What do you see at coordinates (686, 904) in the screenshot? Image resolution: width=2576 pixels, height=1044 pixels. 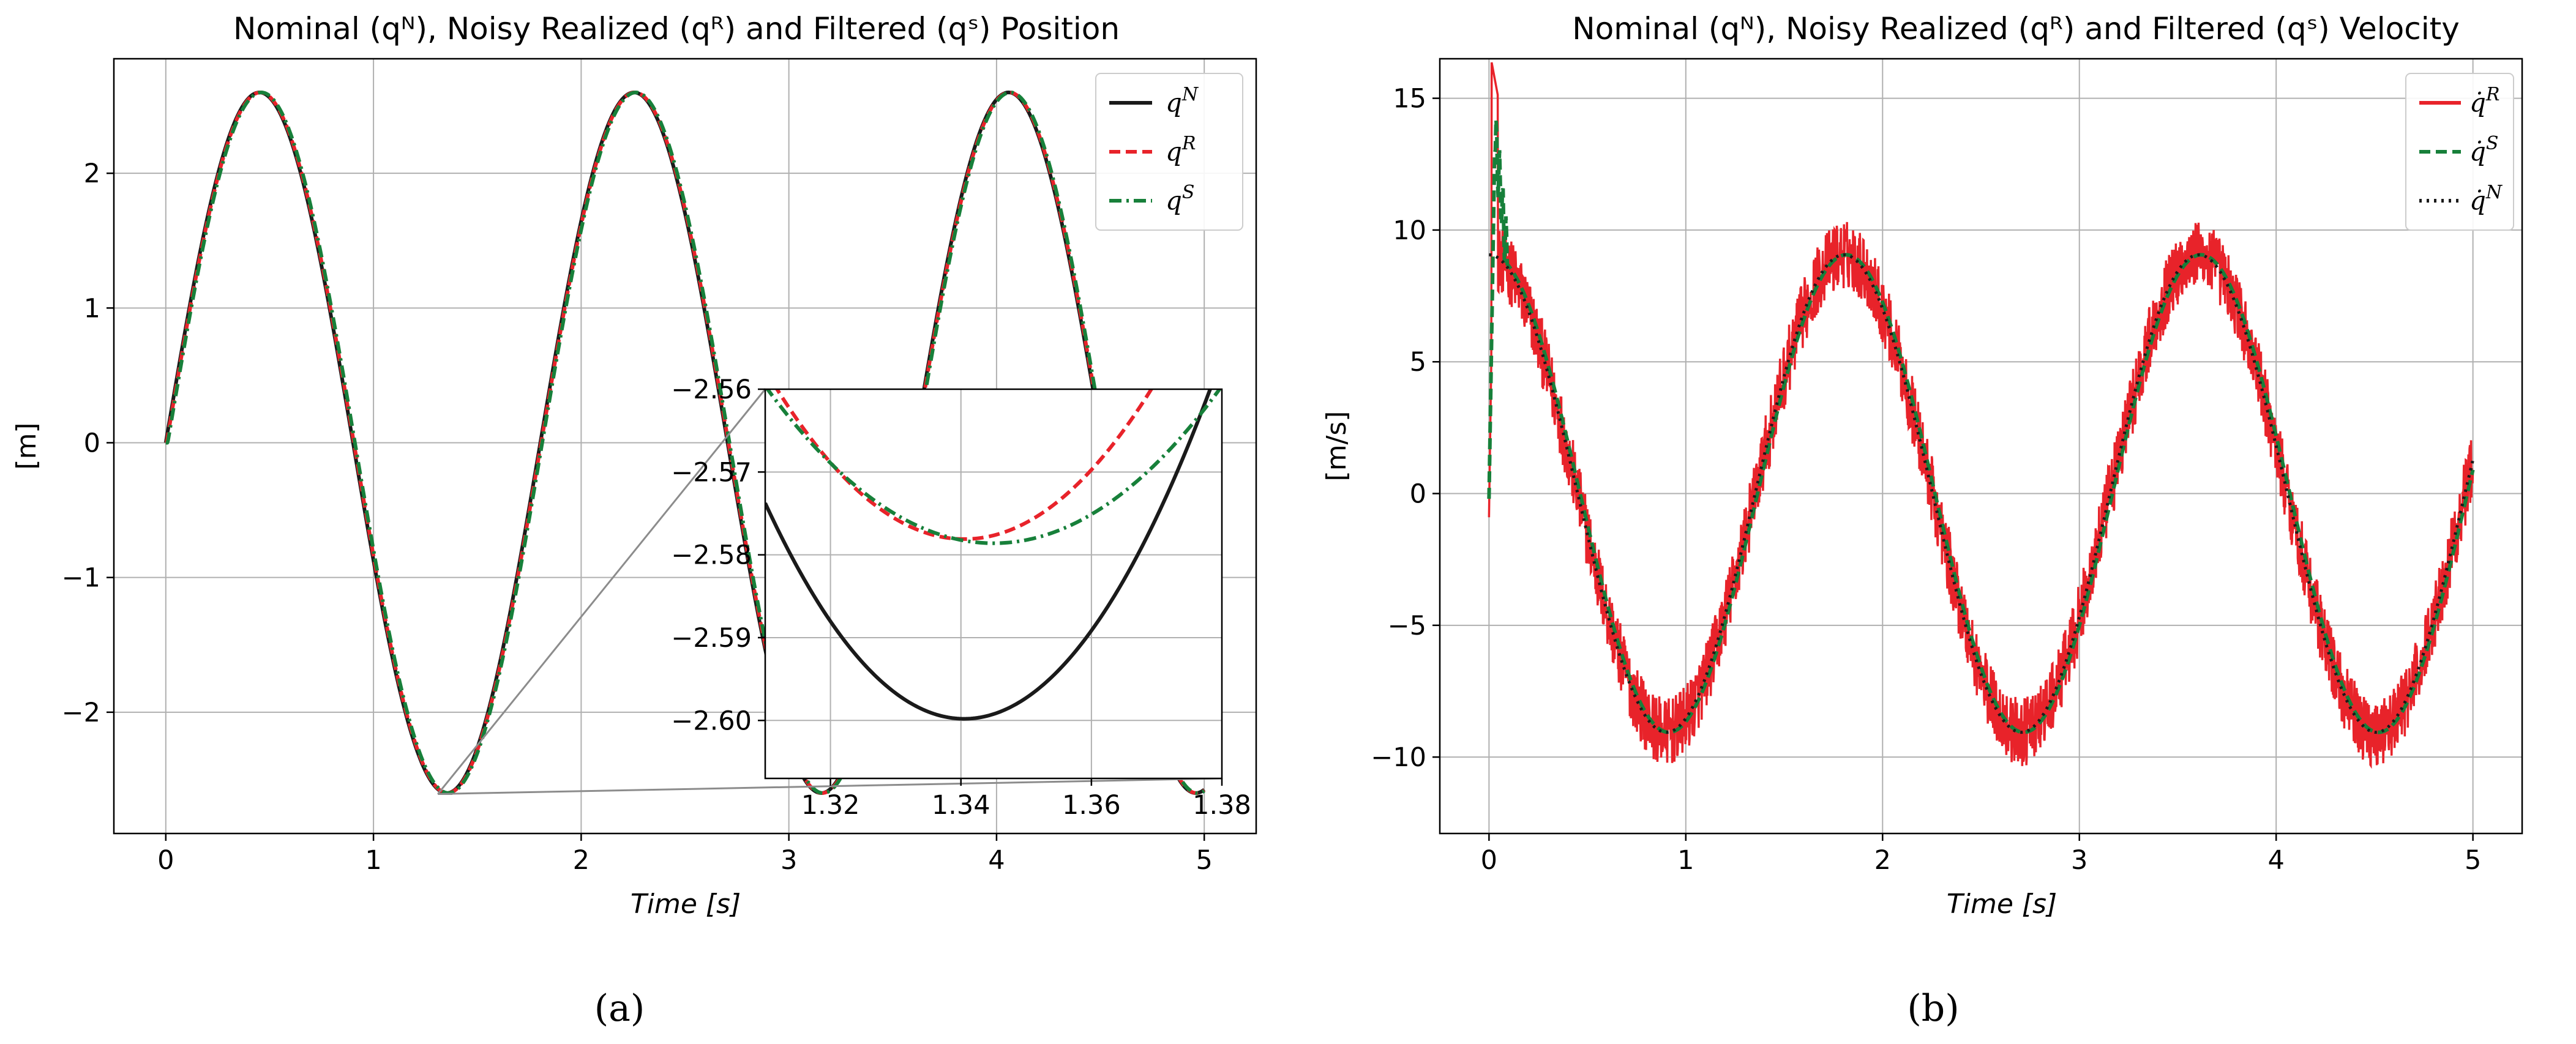 I see `position-xlabel: Time [s]` at bounding box center [686, 904].